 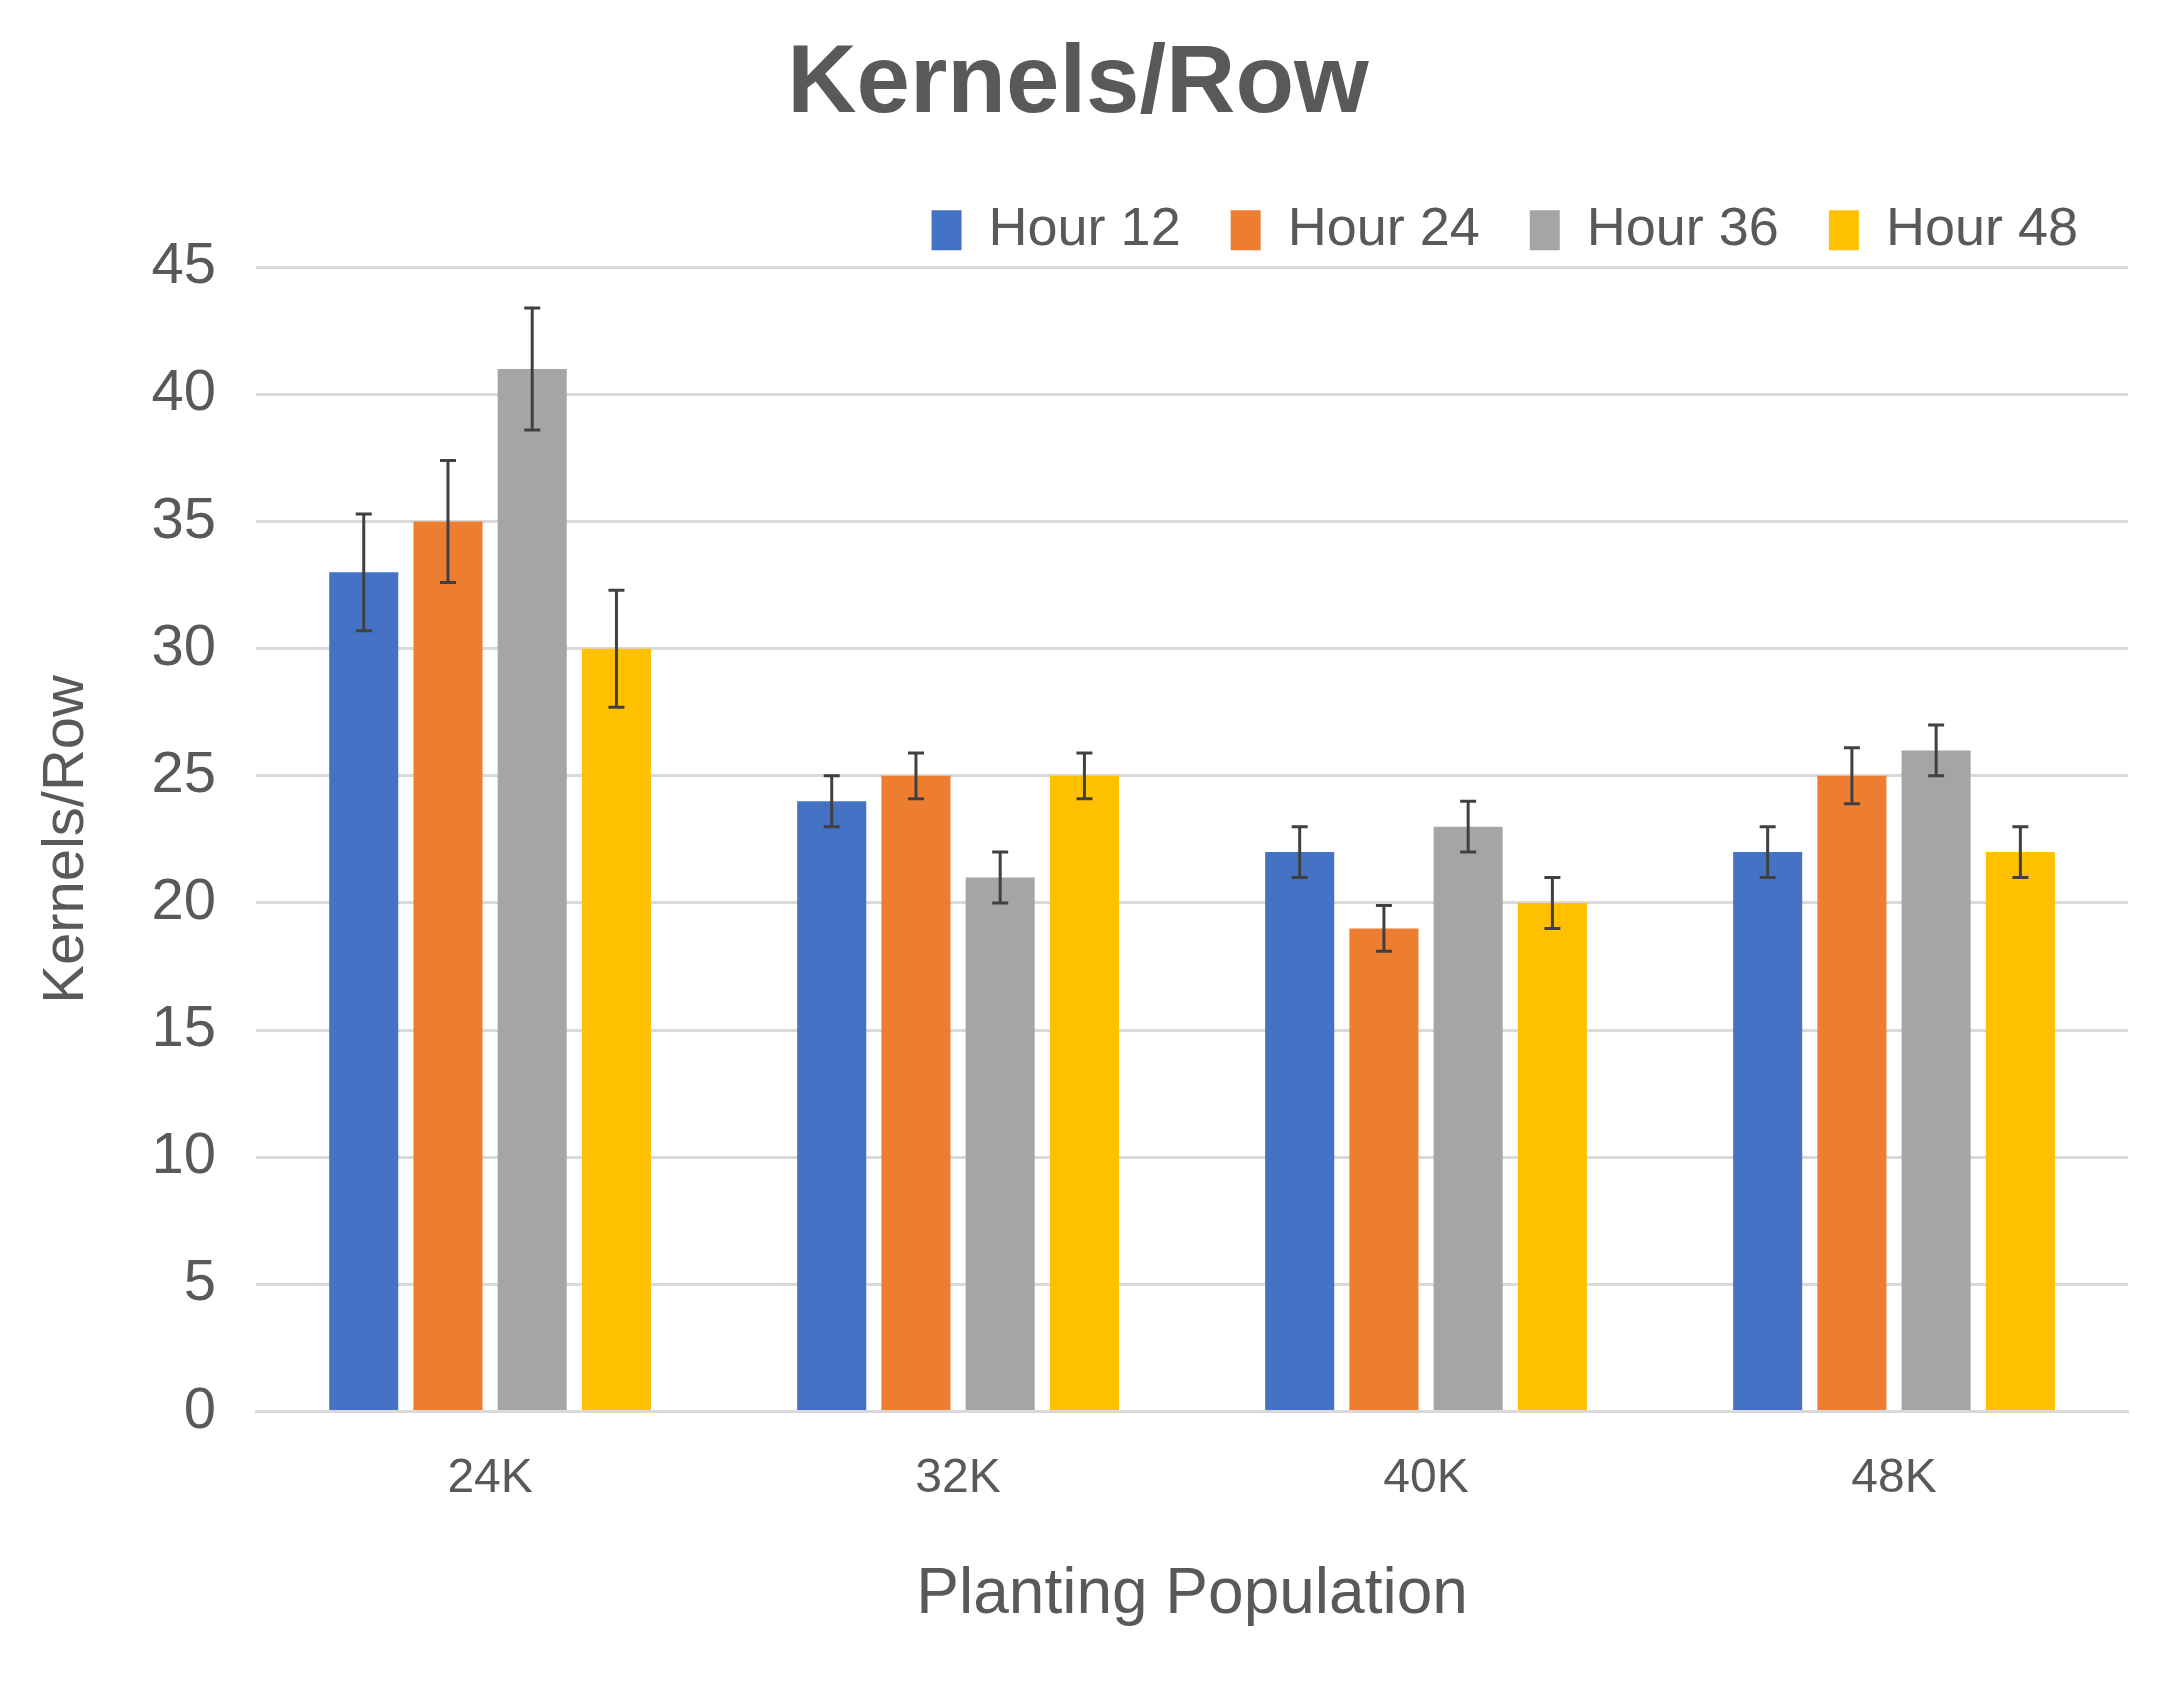 What do you see at coordinates (184, 517) in the screenshot?
I see `y-tick-label: 35` at bounding box center [184, 517].